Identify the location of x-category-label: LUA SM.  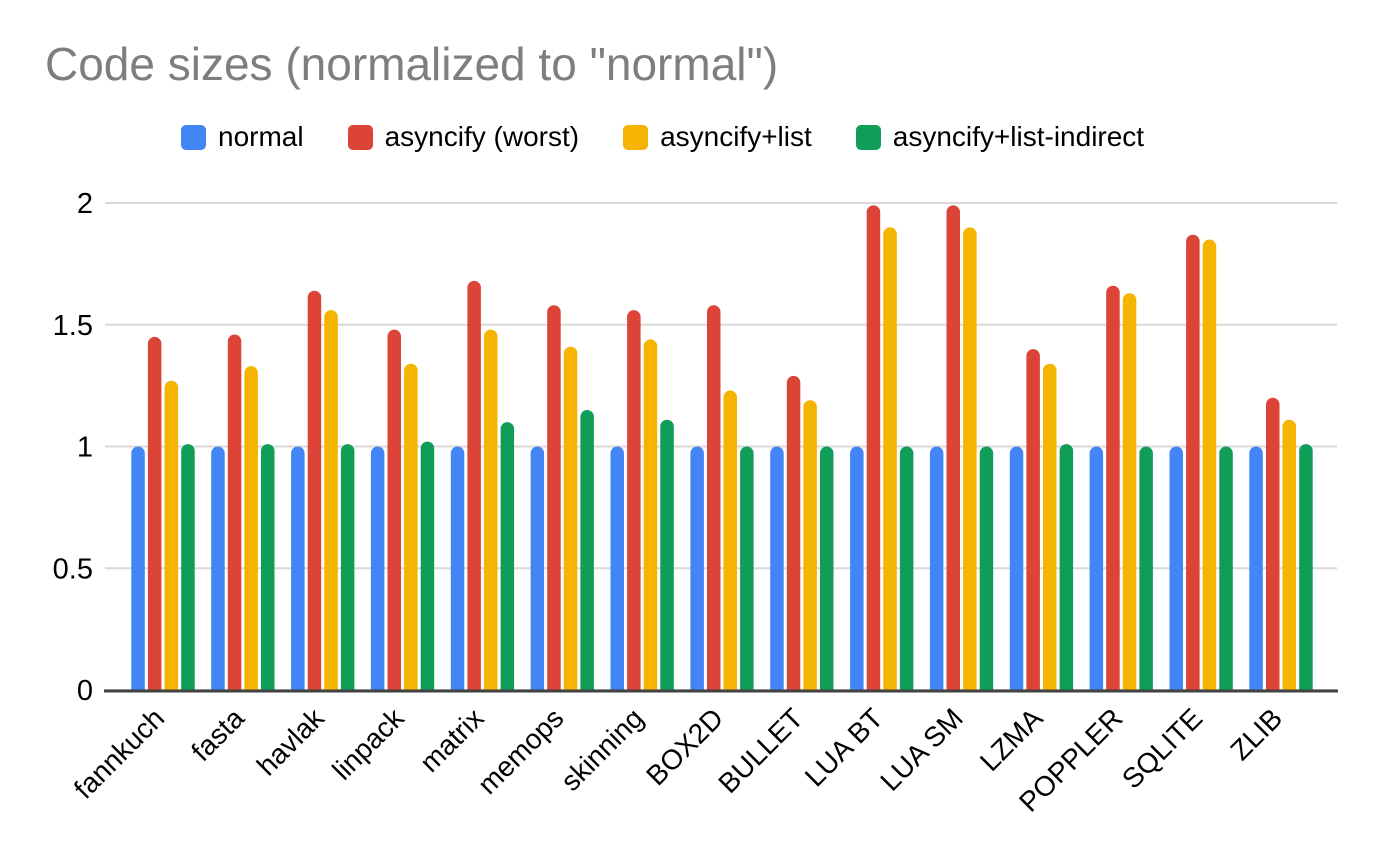
(921, 749).